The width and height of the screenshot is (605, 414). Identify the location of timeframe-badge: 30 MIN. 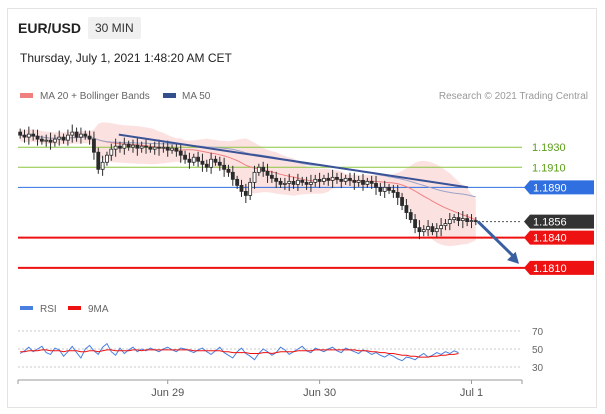
(114, 28).